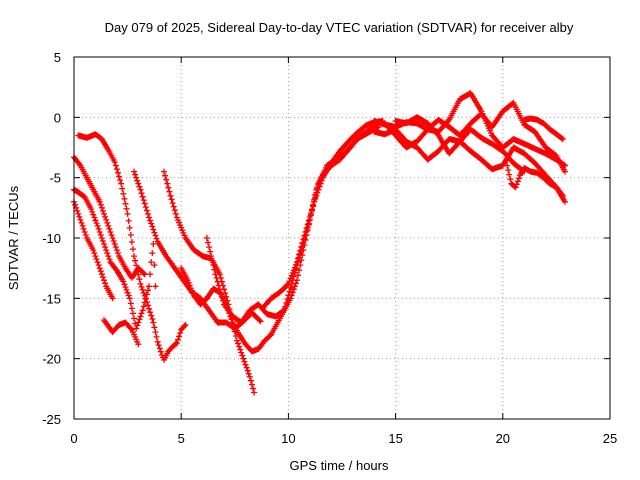 This screenshot has width=640, height=480. What do you see at coordinates (610, 438) in the screenshot?
I see `x-tick-label: 25` at bounding box center [610, 438].